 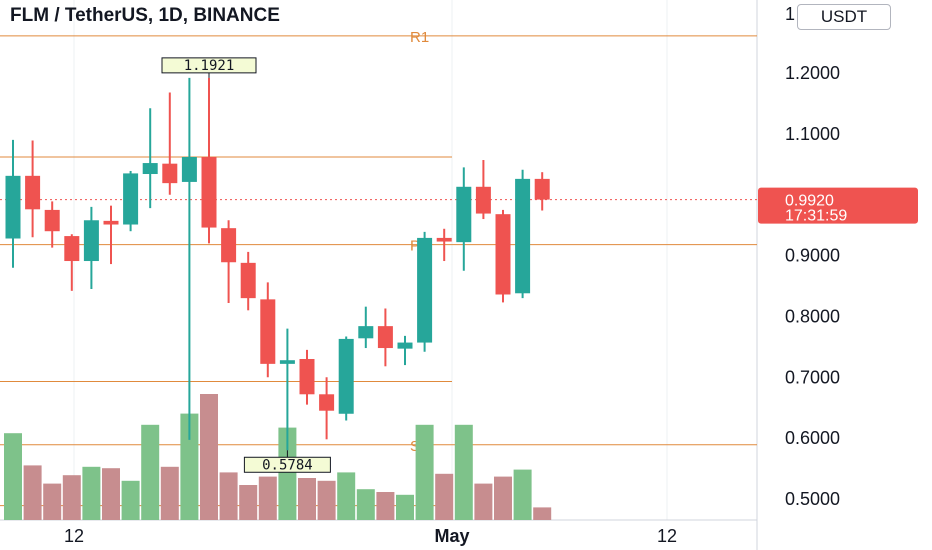 I want to click on y-tick-label: 0.8000, so click(x=812, y=316).